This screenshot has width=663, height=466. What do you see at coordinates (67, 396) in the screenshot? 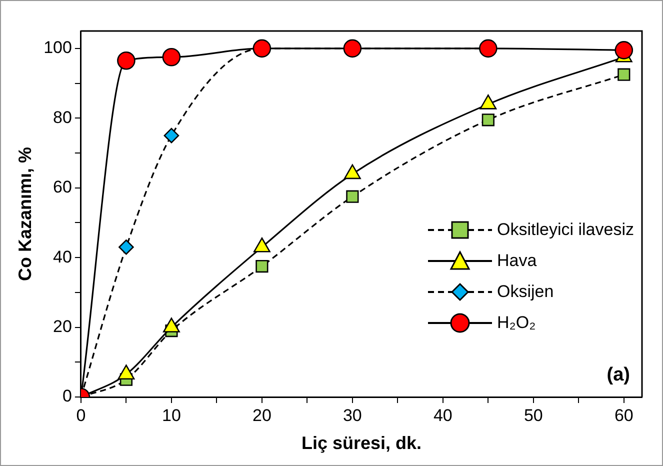
I see `y-tick-label: 0` at bounding box center [67, 396].